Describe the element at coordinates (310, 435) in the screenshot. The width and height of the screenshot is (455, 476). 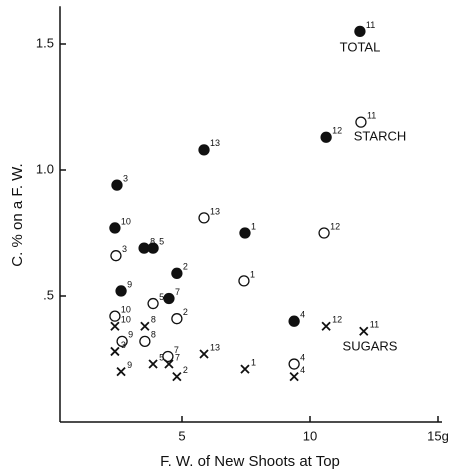
I see `x-tick-label: 10` at that location.